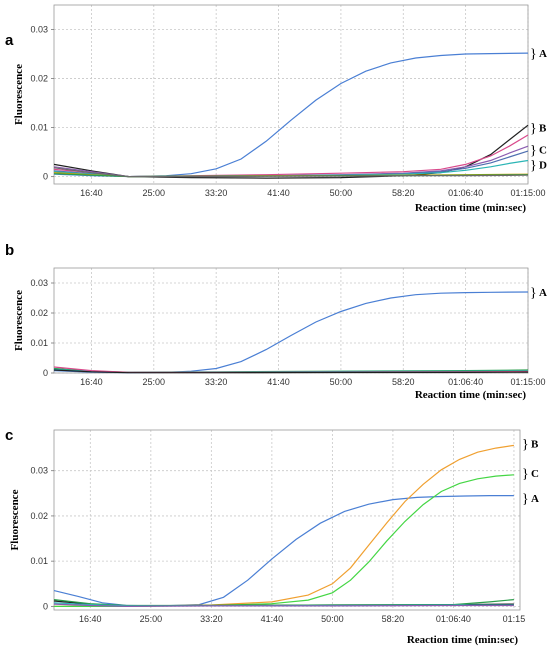 This screenshot has height=648, width=550. What do you see at coordinates (9, 435) in the screenshot?
I see `panel-letter: c` at bounding box center [9, 435].